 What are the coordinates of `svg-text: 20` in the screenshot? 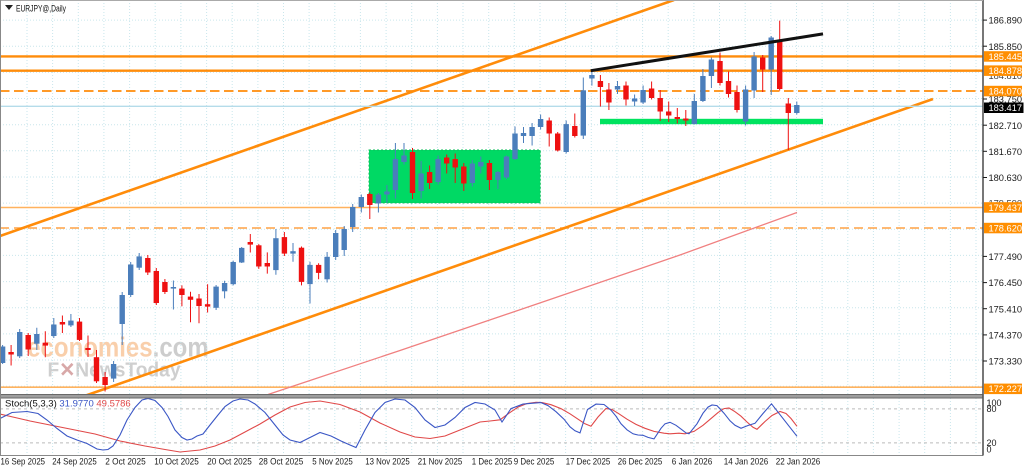 It's located at (992, 443).